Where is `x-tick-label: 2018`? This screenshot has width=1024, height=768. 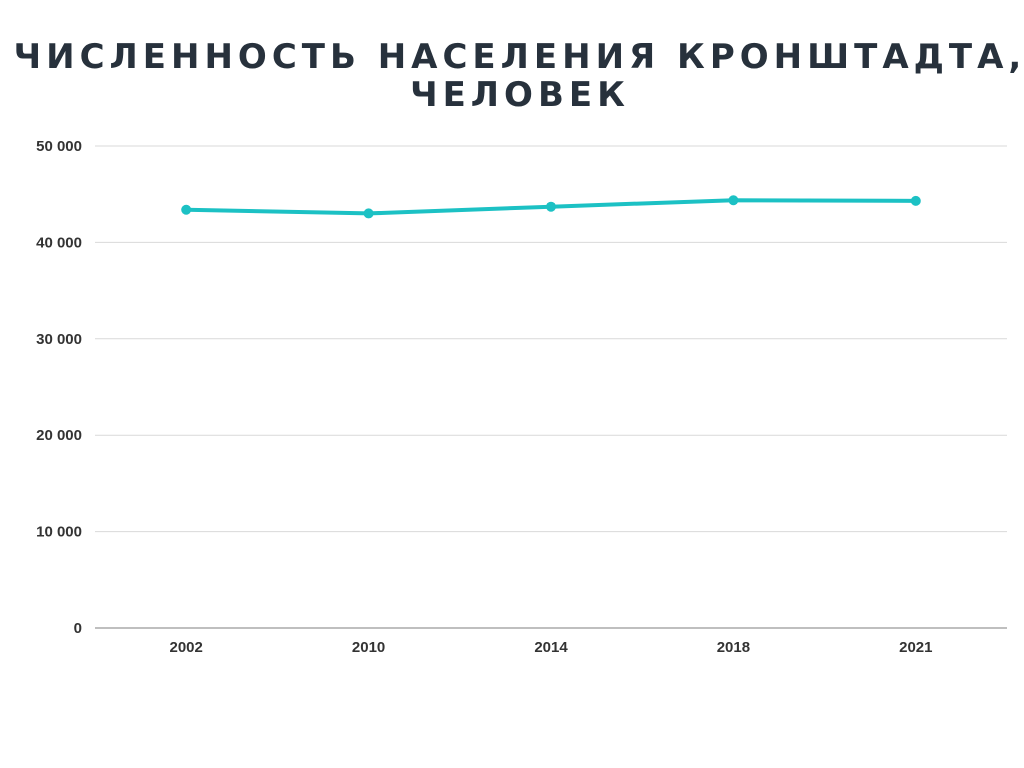
x-tick-label: 2018 is located at coordinates (733, 647).